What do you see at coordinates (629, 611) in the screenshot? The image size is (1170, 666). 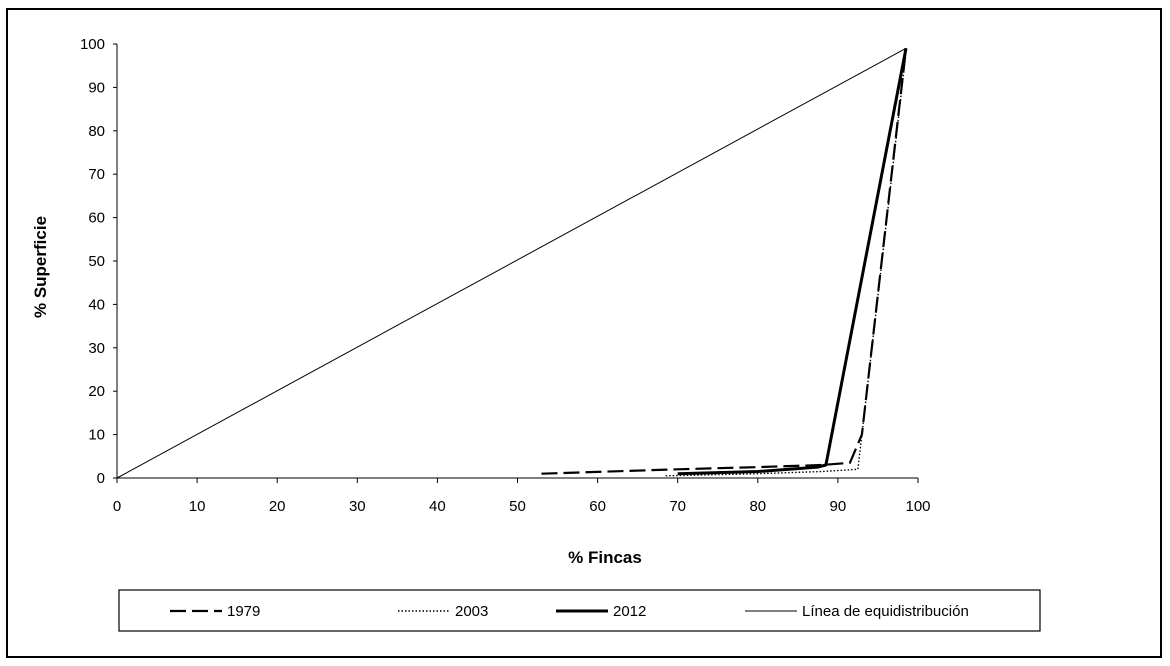 I see `legend-label: 2012` at bounding box center [629, 611].